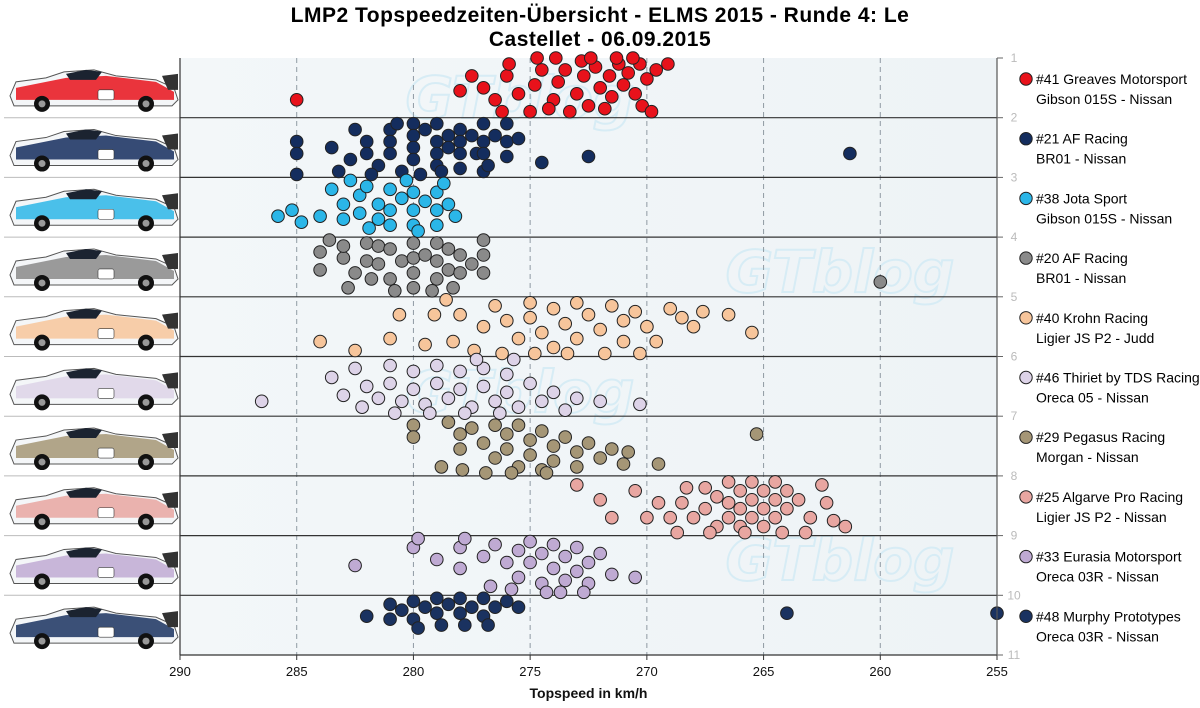 The image size is (1200, 708). Describe the element at coordinates (1081, 198) in the screenshot. I see `legend-label: #38 Jota Sport` at that location.